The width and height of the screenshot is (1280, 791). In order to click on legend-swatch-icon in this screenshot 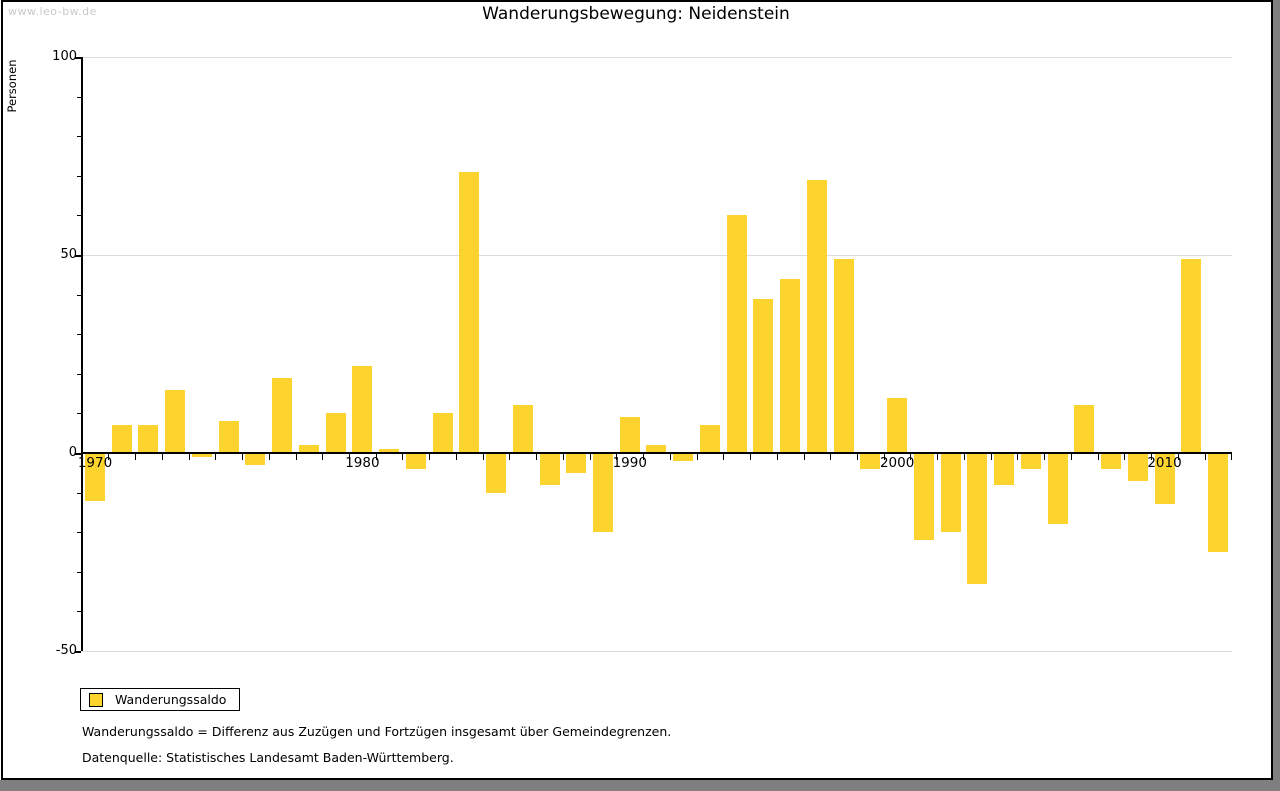, I will do `click(96, 699)`.